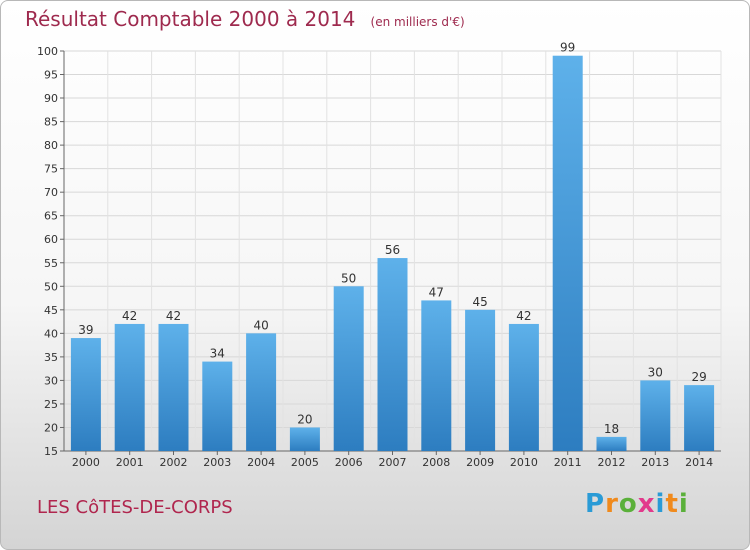 The image size is (750, 550). I want to click on chart-title: Résultat Comptable 2000 à 2014, so click(190, 19).